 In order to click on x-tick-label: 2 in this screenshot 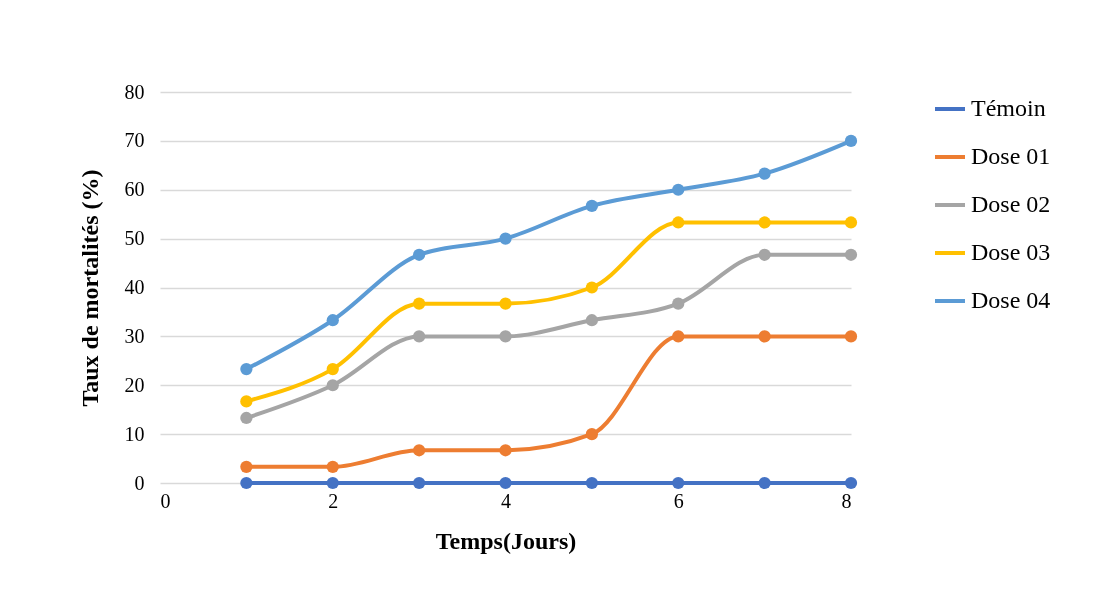, I will do `click(333, 500)`.